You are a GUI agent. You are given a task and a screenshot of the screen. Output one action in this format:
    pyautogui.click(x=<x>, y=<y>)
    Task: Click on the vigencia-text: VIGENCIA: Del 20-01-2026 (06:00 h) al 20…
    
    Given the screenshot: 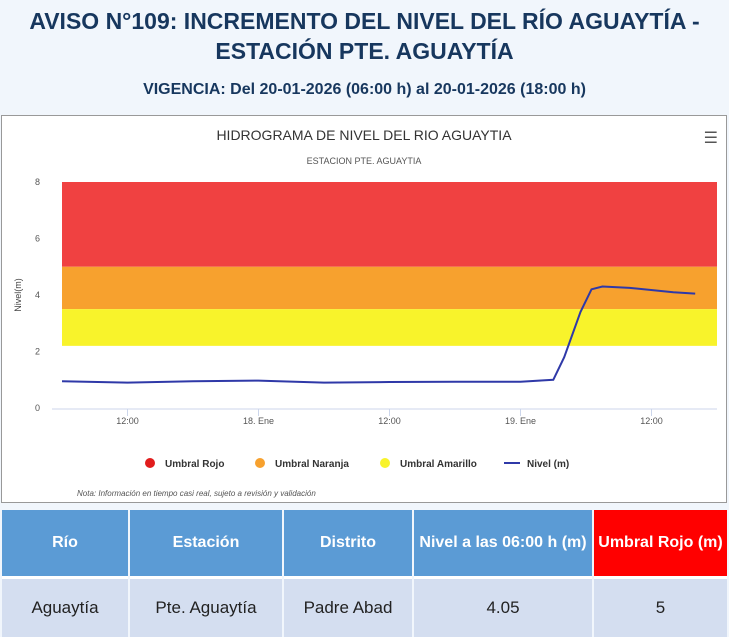 What is the action you would take?
    pyautogui.click(x=364, y=89)
    